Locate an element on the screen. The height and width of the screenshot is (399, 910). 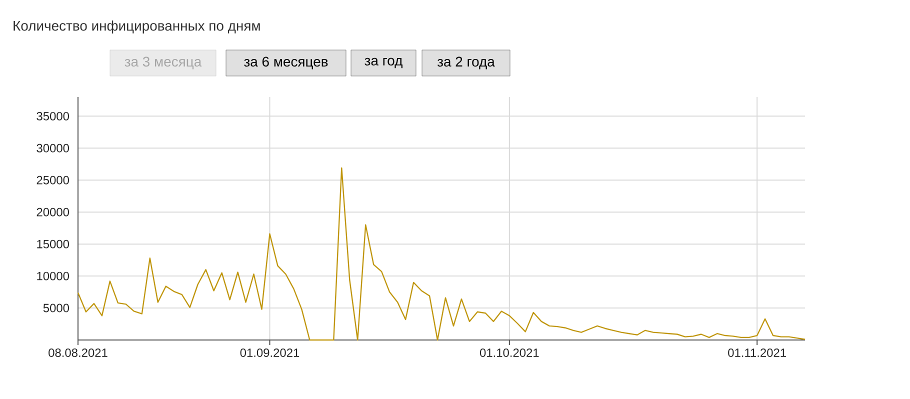
y-tick-label: 30000 is located at coordinates (53, 148).